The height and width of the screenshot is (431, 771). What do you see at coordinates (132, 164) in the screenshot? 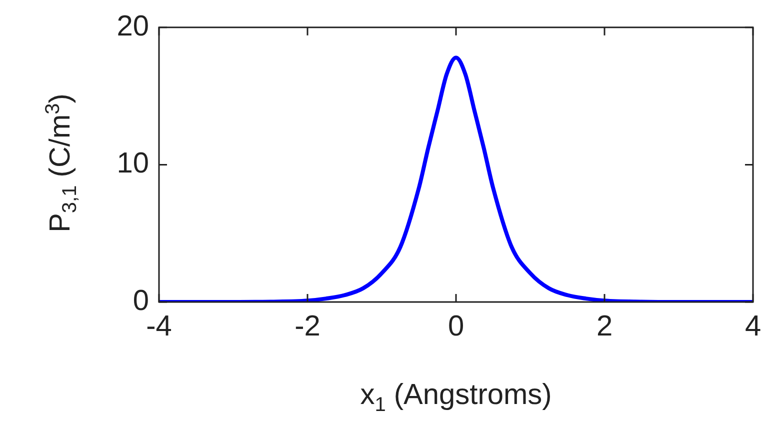
I see `y-tick-label: 10` at bounding box center [132, 164].